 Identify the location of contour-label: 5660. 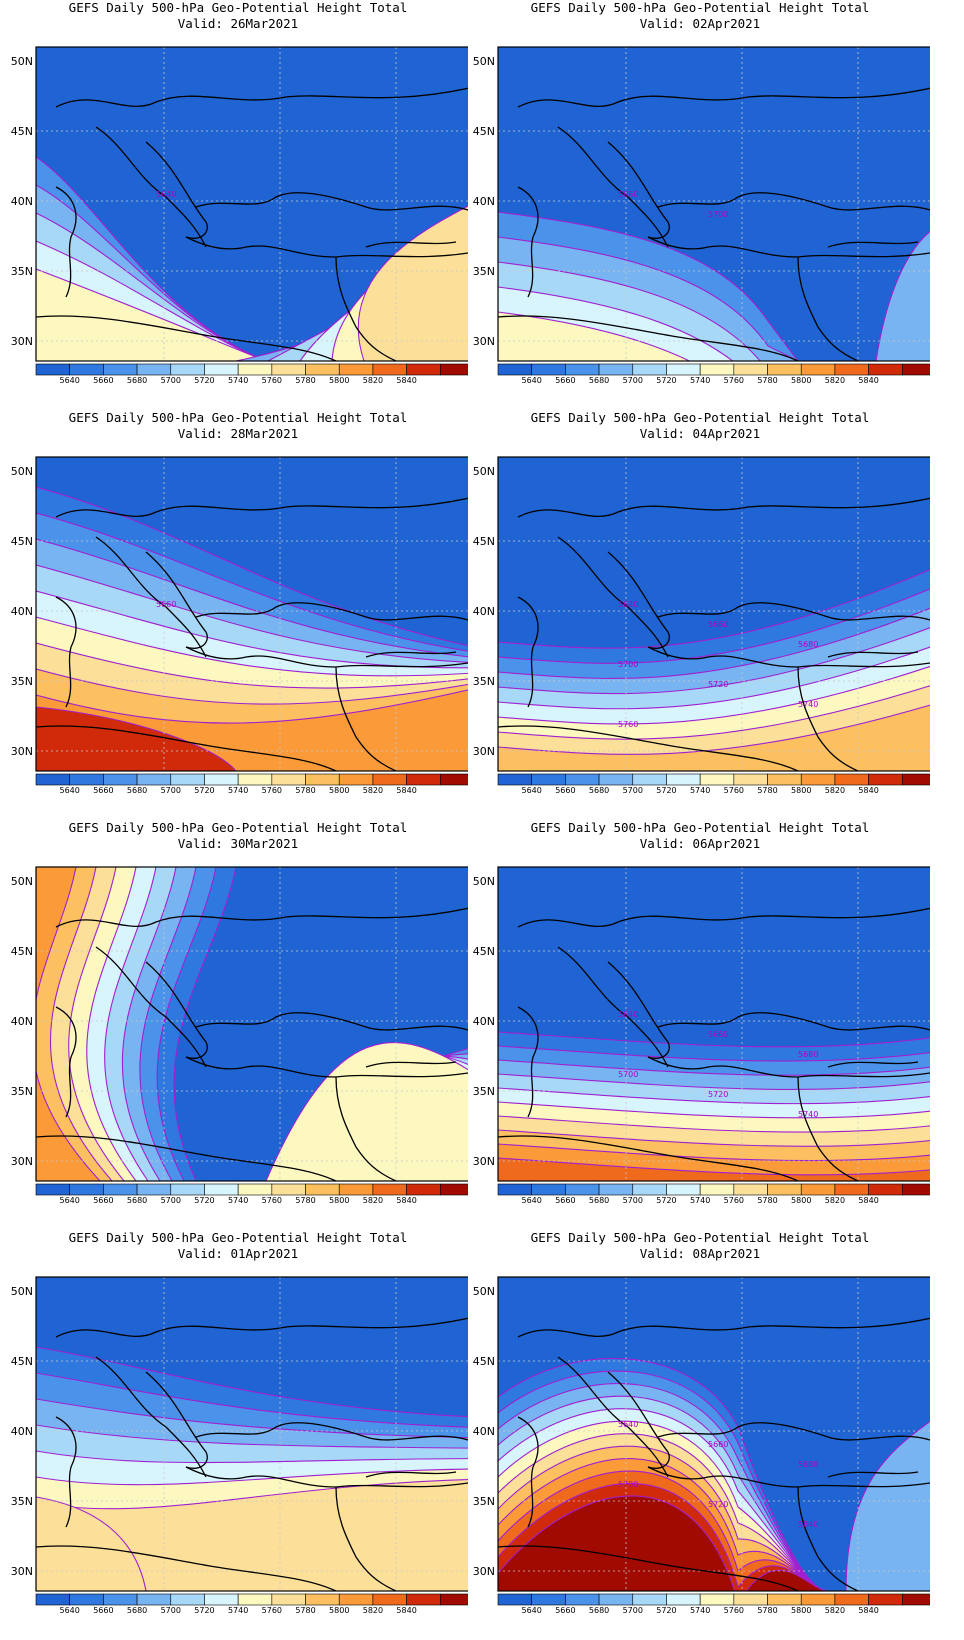
(718, 1444).